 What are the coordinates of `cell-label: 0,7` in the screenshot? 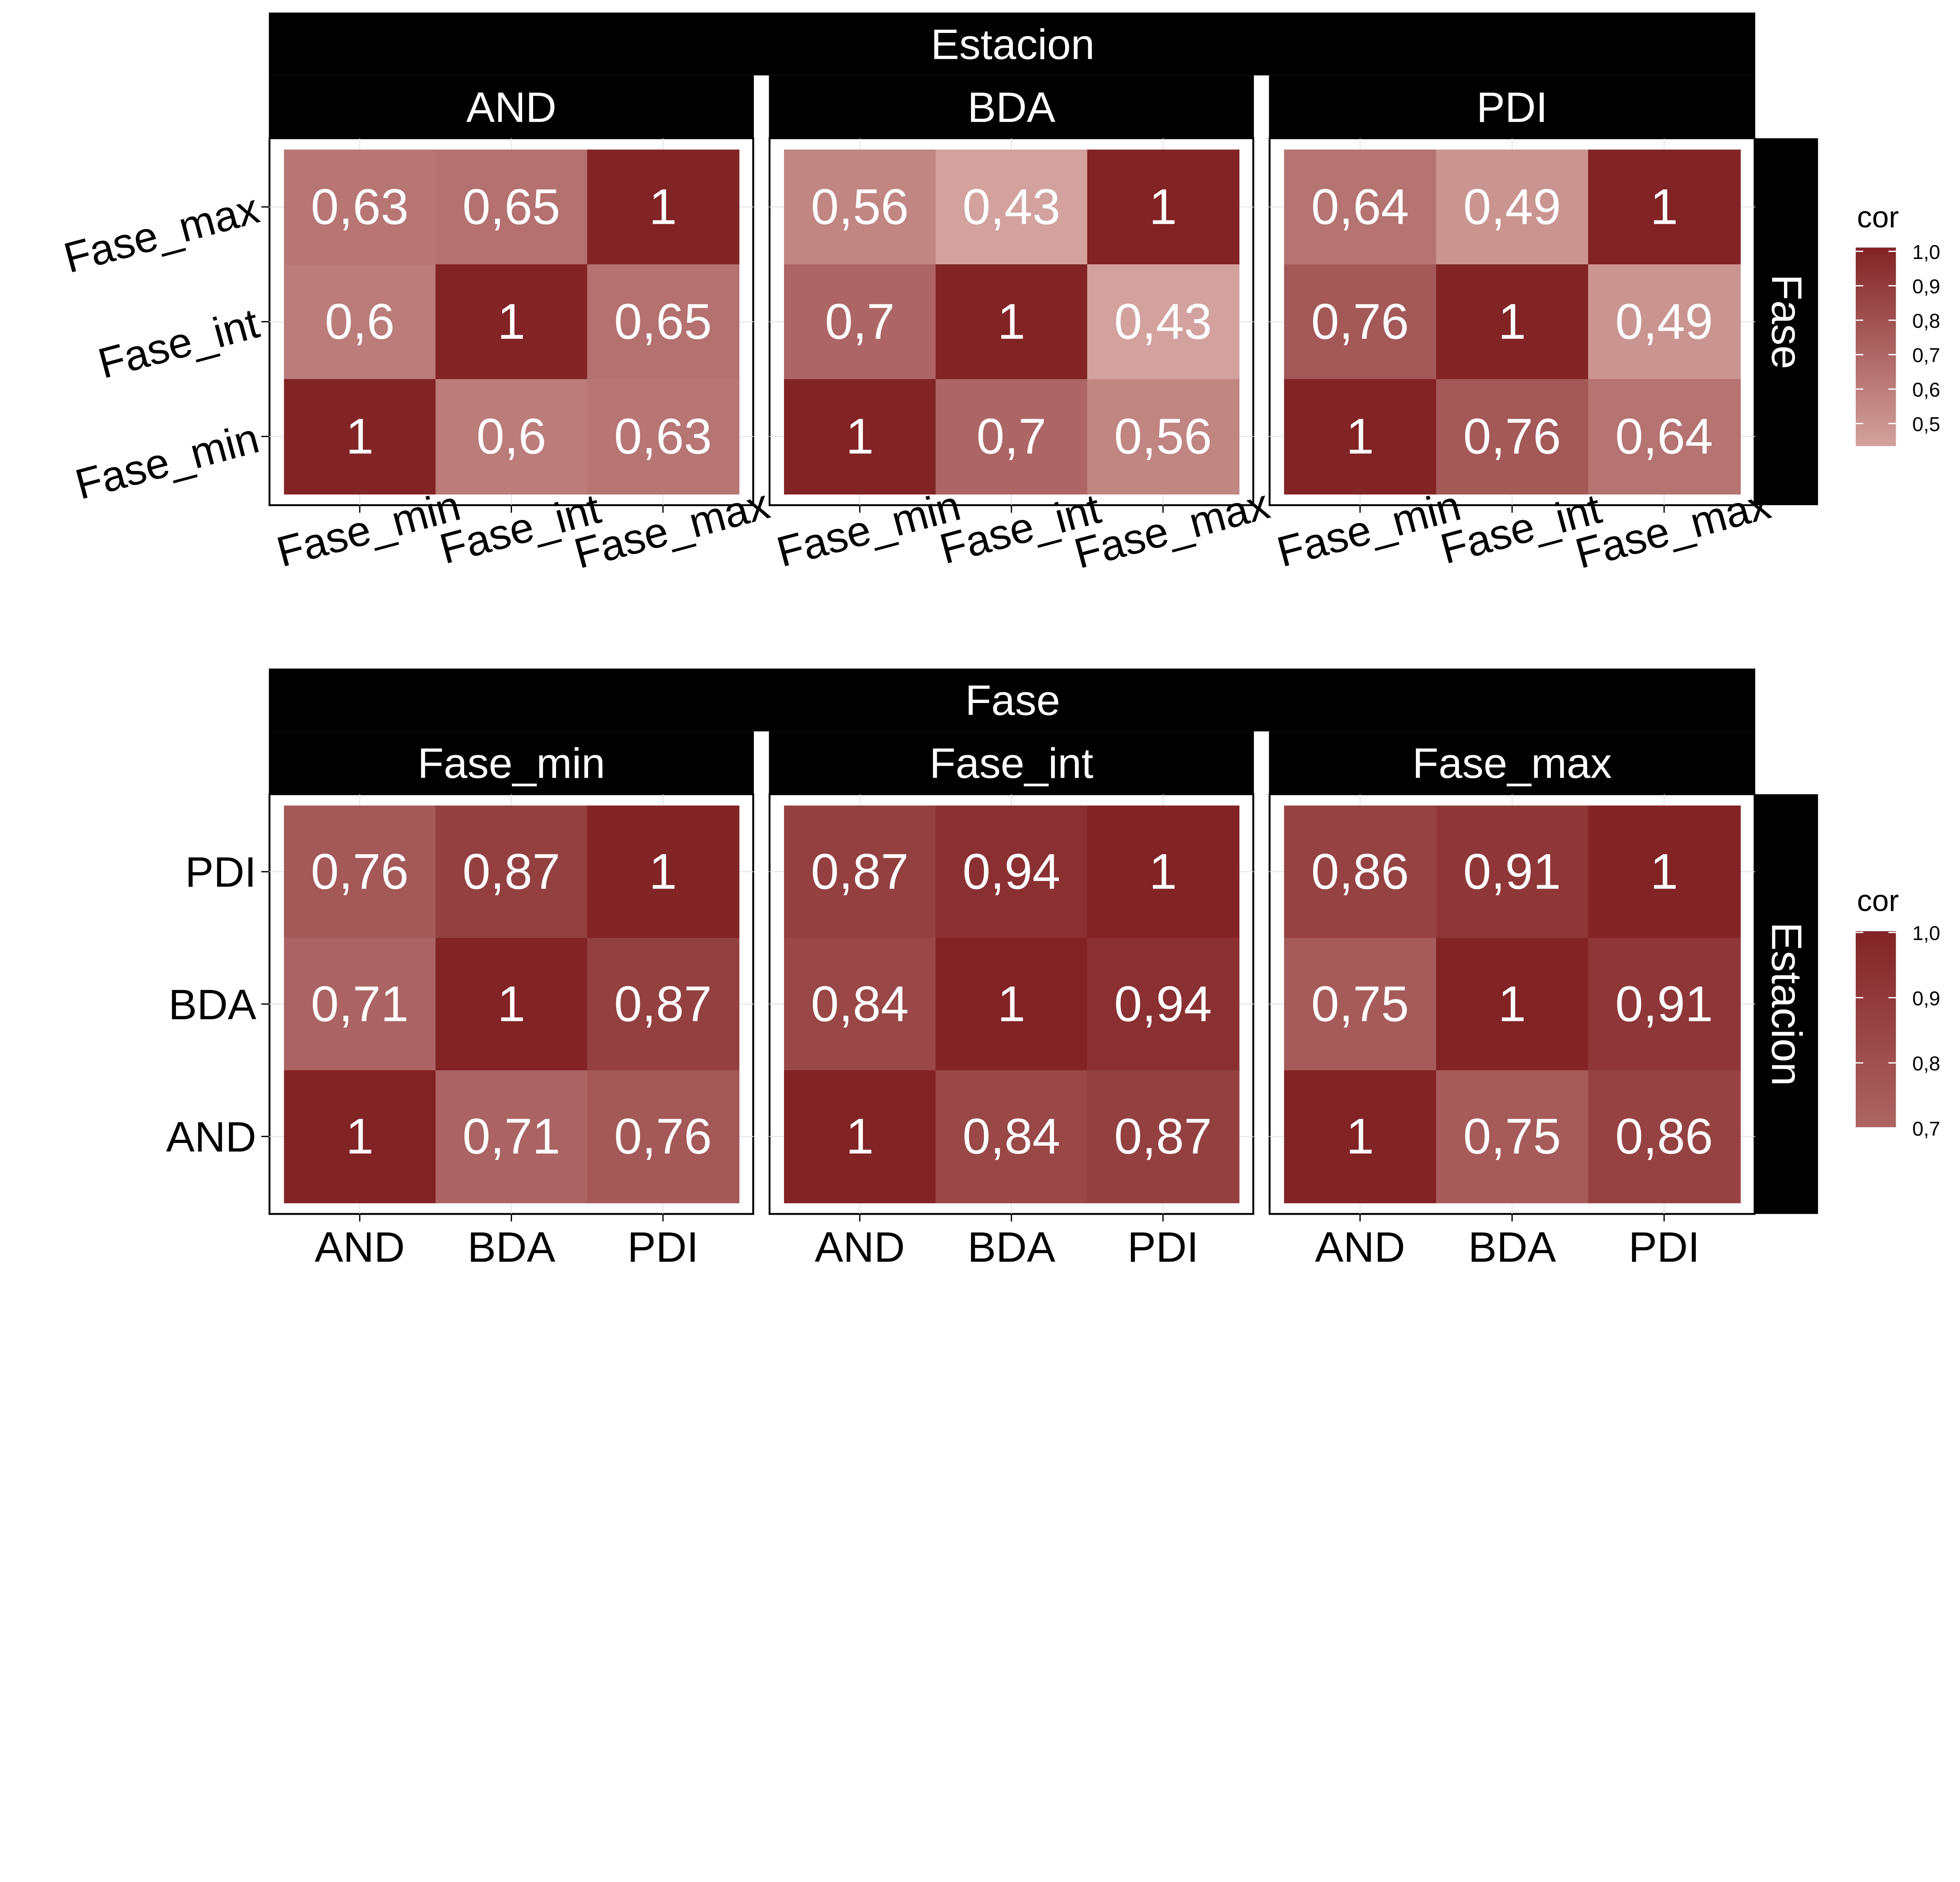 It's located at (1011, 437).